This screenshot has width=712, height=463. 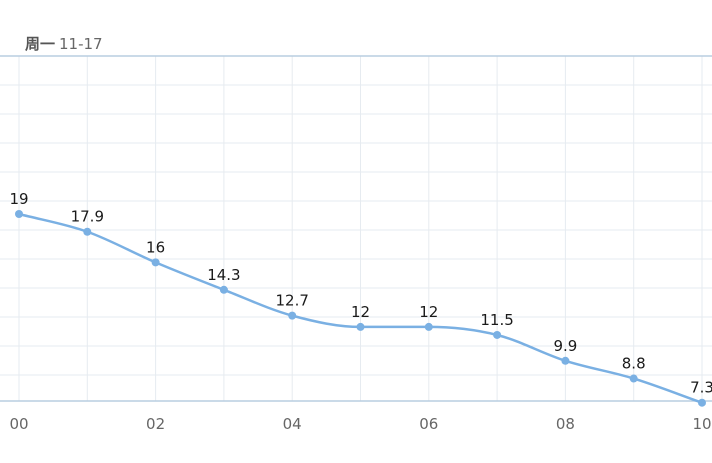 What do you see at coordinates (87, 217) in the screenshot?
I see `data-label: 17.9` at bounding box center [87, 217].